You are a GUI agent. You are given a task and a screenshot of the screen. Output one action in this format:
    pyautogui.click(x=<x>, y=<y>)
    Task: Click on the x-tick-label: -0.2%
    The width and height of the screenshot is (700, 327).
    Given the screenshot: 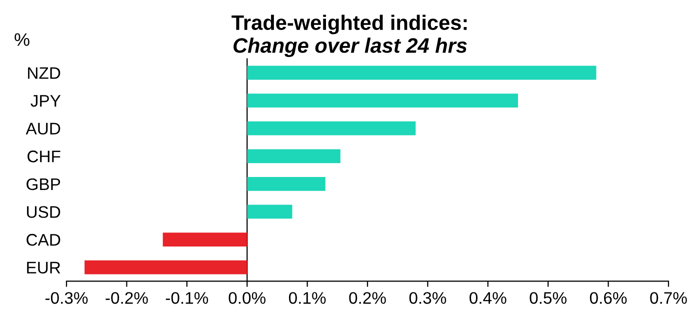 What is the action you would take?
    pyautogui.click(x=127, y=298)
    